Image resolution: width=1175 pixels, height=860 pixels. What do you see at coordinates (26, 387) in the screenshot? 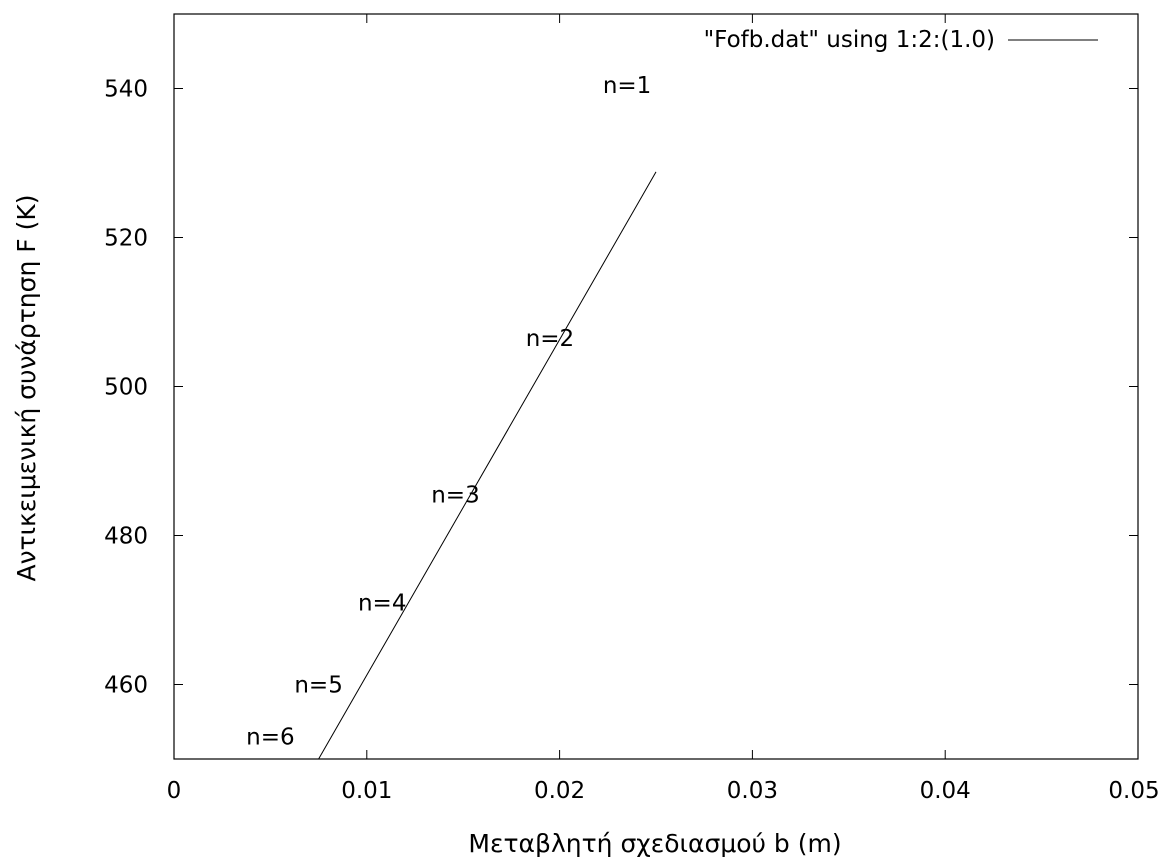
I see `y-axis-label: Αντικειμενική συνάρτηση F (K)` at bounding box center [26, 387].